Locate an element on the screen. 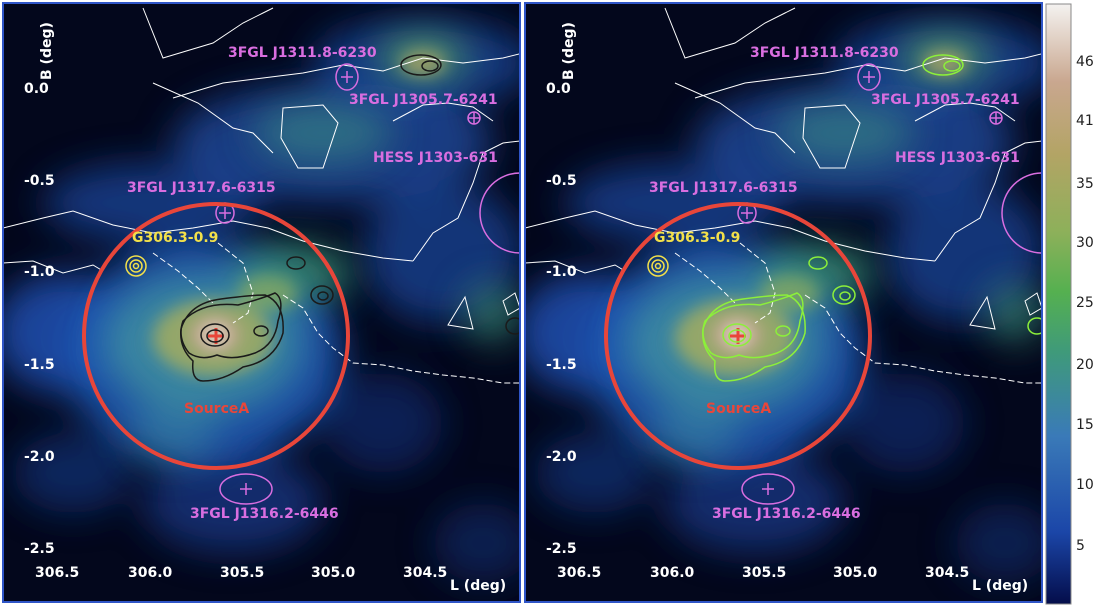 This screenshot has width=1108, height=611. colorbar-tick: 10 is located at coordinates (1085, 485).